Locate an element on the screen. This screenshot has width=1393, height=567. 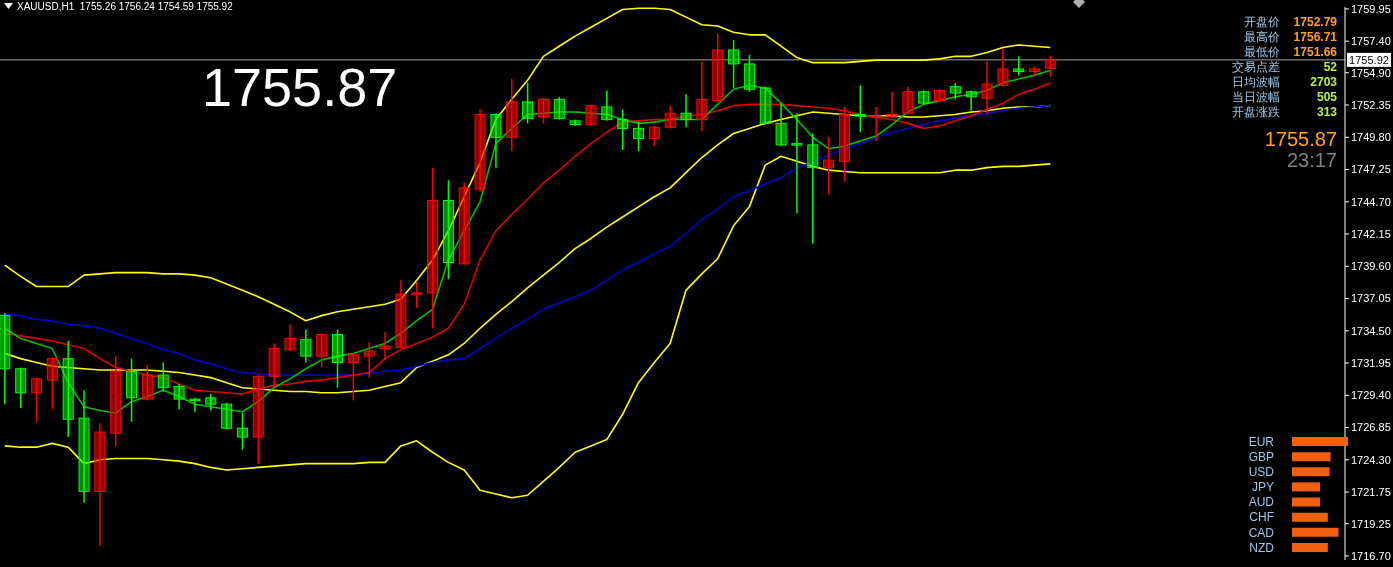
y-tick-label: 1721.75 is located at coordinates (1371, 491).